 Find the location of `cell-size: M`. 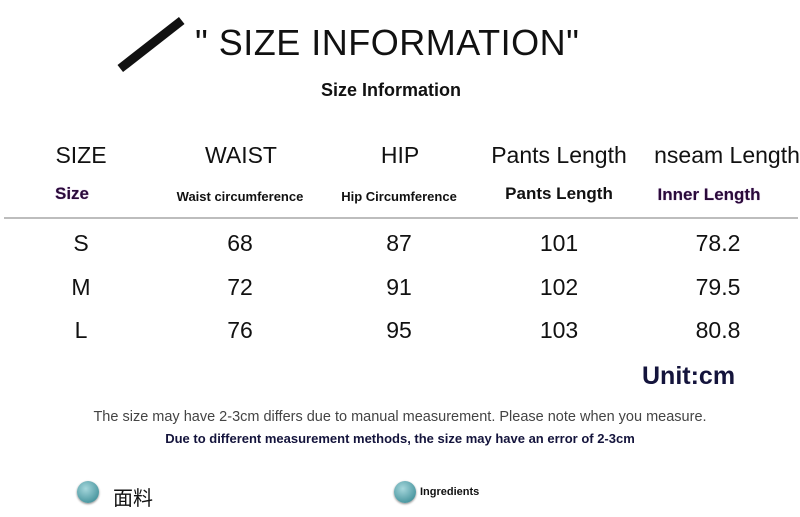

cell-size: M is located at coordinates (81, 287).